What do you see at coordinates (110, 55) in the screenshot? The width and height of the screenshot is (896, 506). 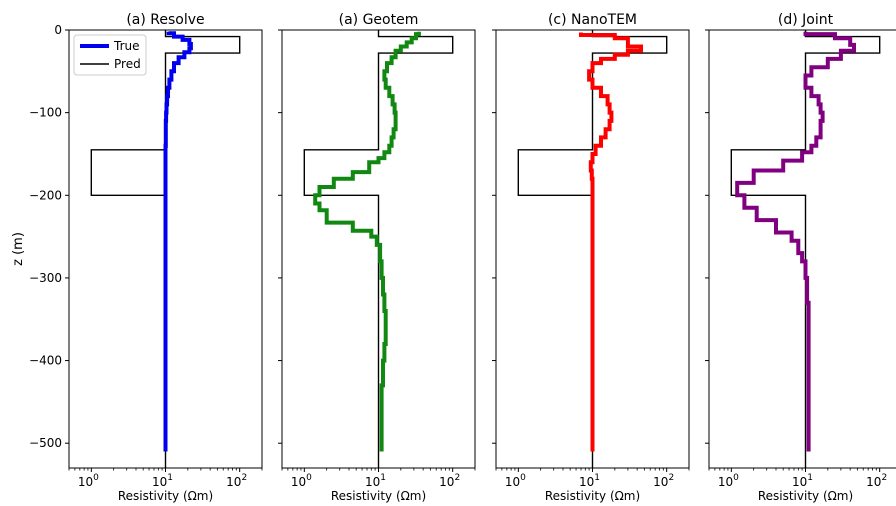 I see `legend: True Pred` at bounding box center [110, 55].